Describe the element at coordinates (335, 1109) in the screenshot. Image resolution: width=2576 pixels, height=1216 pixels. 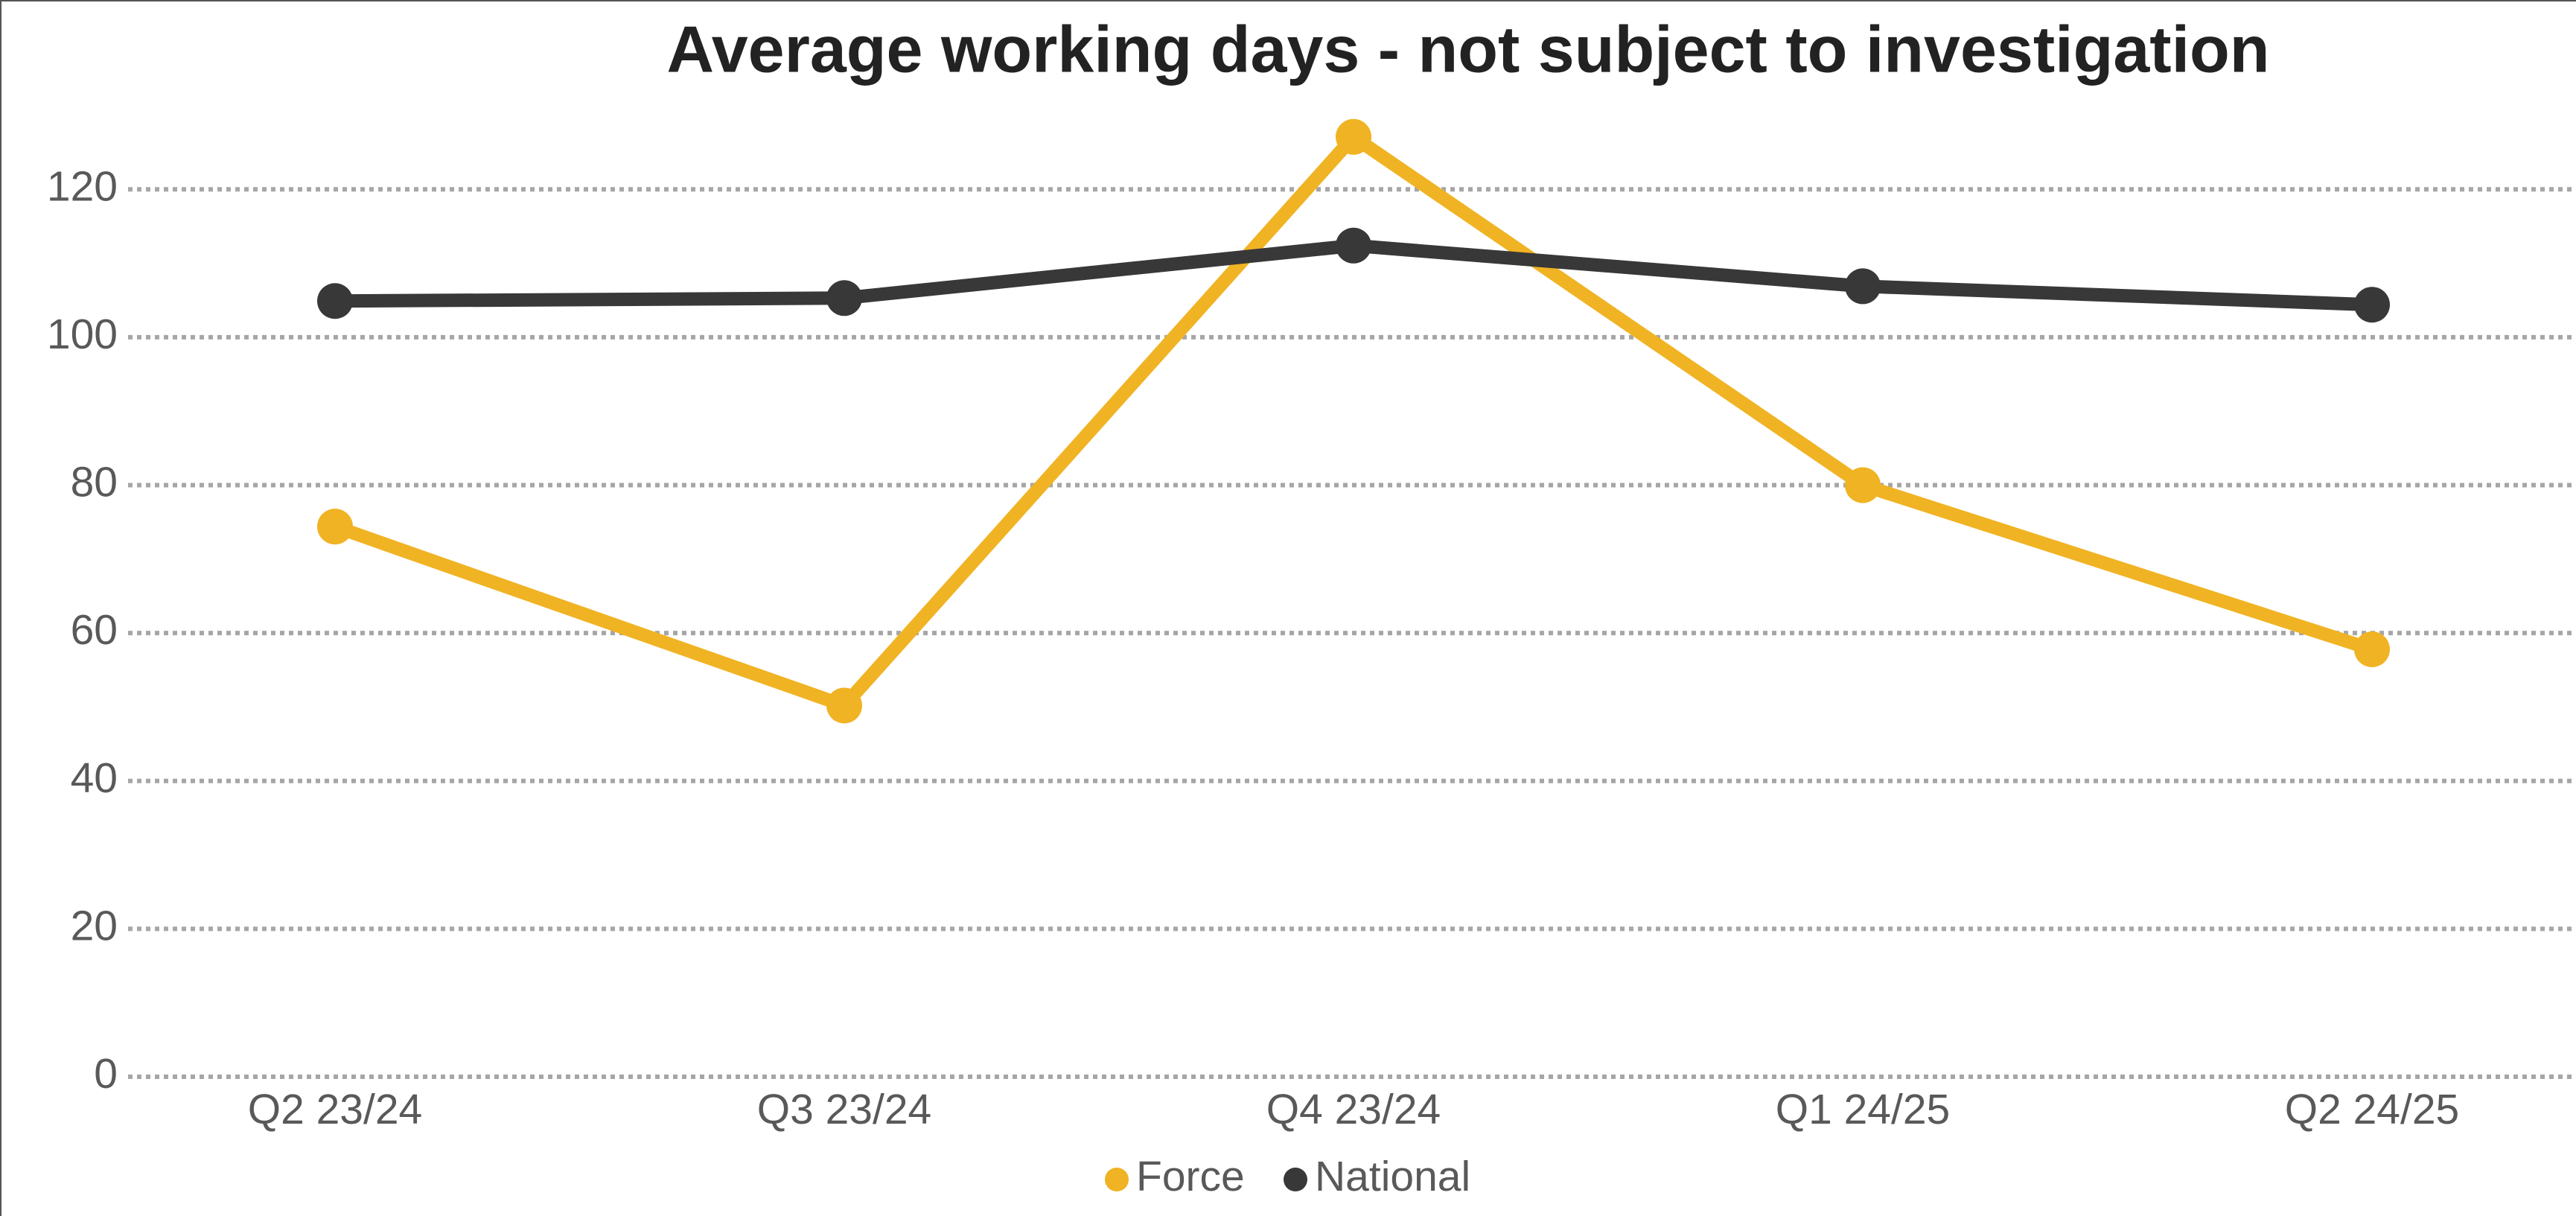
I see `x-tick-label: Q2 23/24` at that location.